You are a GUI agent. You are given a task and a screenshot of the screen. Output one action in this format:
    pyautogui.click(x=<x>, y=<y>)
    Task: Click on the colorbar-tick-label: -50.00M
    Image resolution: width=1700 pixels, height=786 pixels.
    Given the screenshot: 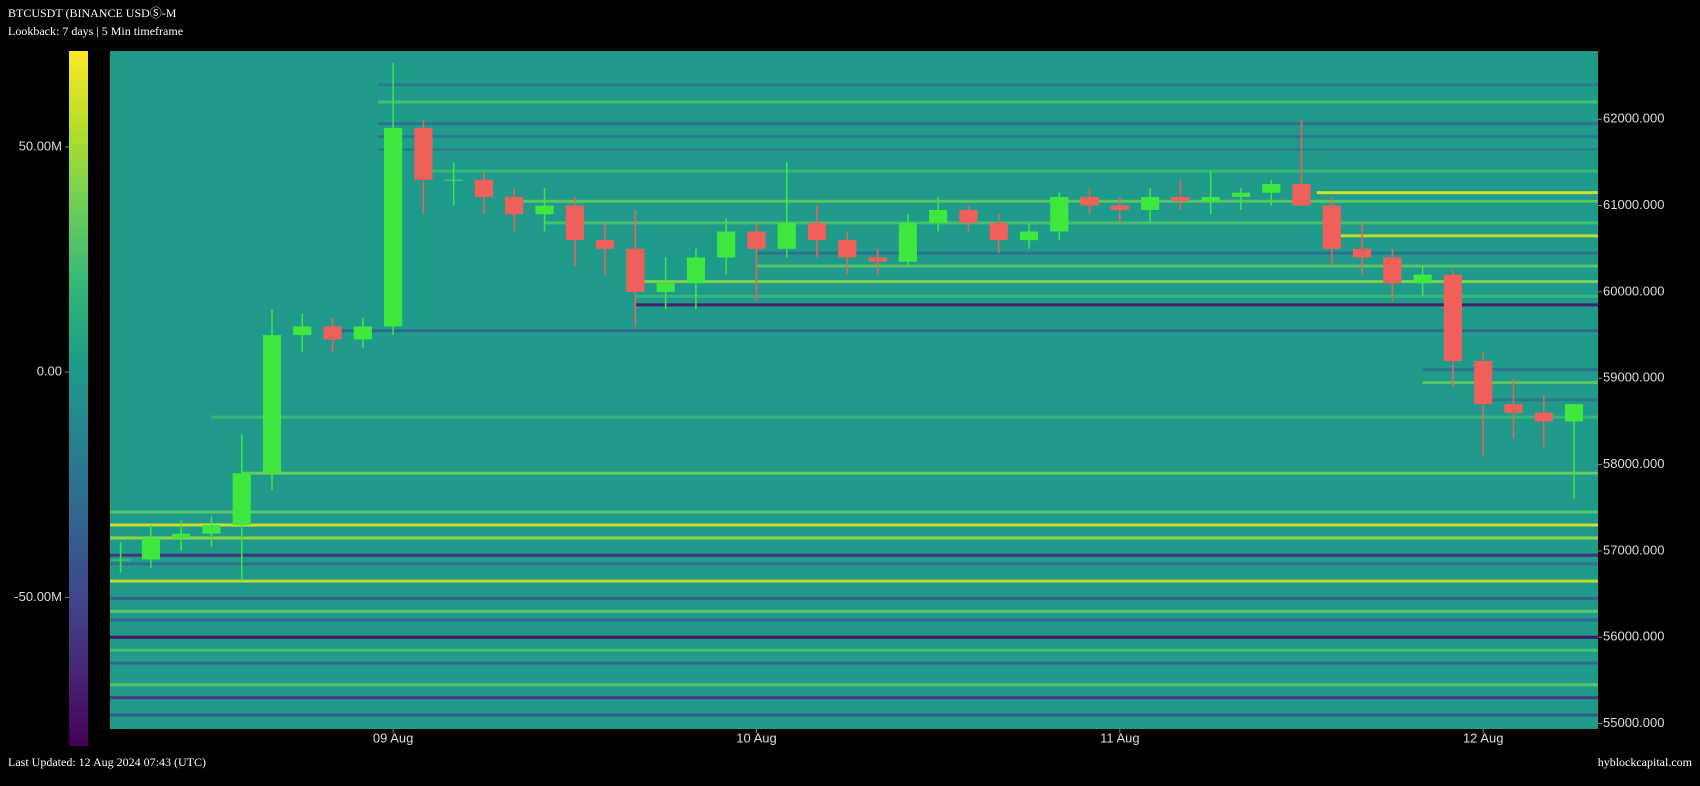 What is the action you would take?
    pyautogui.click(x=38, y=596)
    